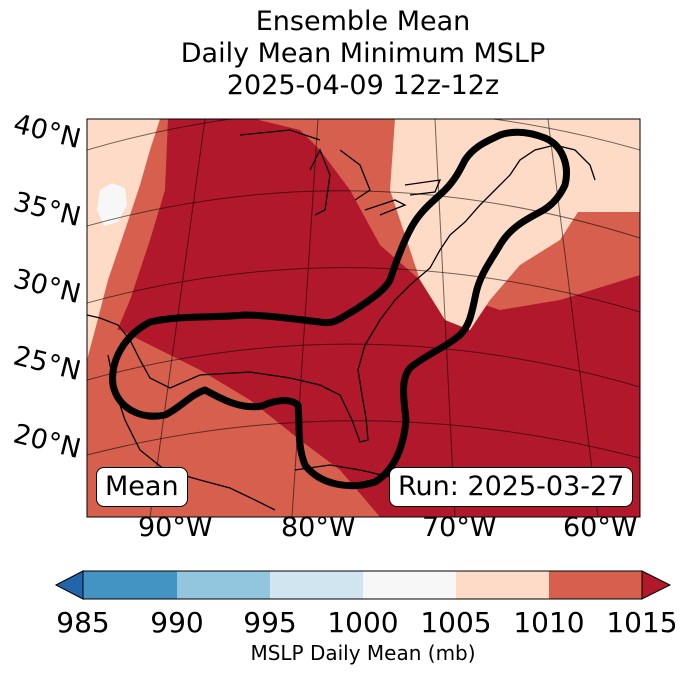  I want to click on lake-ontario, so click(423, 187).